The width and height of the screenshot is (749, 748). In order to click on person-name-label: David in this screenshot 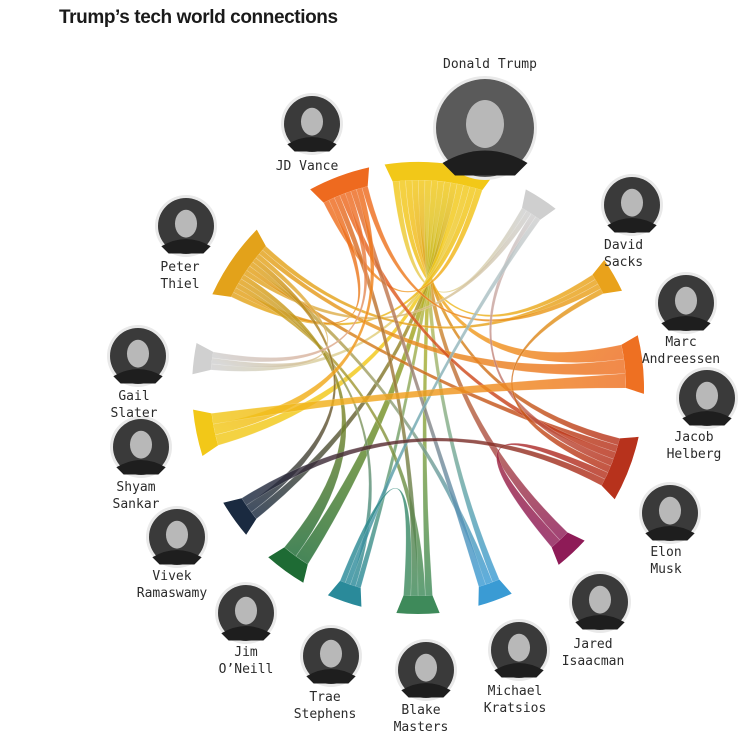, I will do `click(623, 245)`.